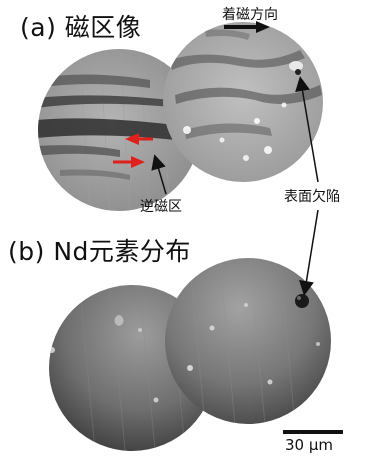  I want to click on reverse-domain-arrow-lower, so click(129, 162).